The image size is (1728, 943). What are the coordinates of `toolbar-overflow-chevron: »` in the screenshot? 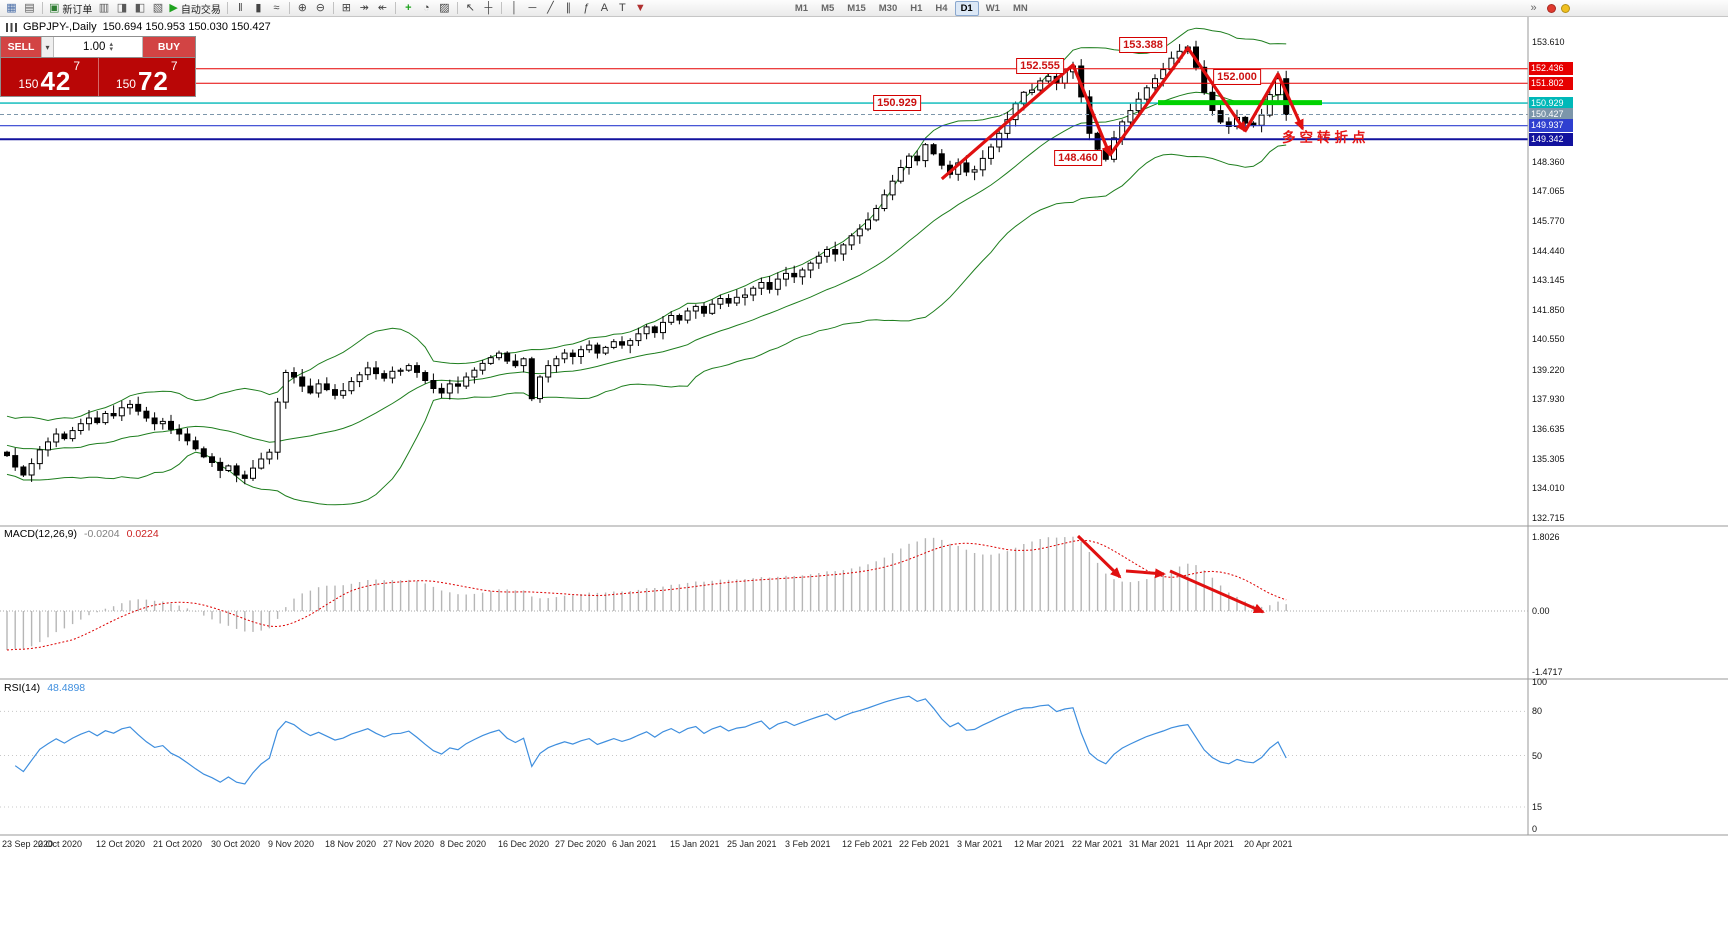 It's located at (1533, 8).